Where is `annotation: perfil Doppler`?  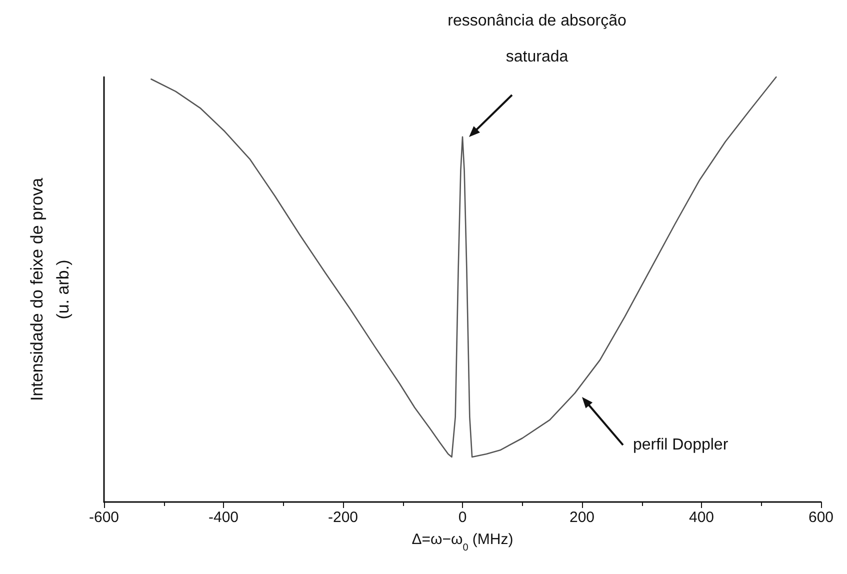 annotation: perfil Doppler is located at coordinates (681, 445).